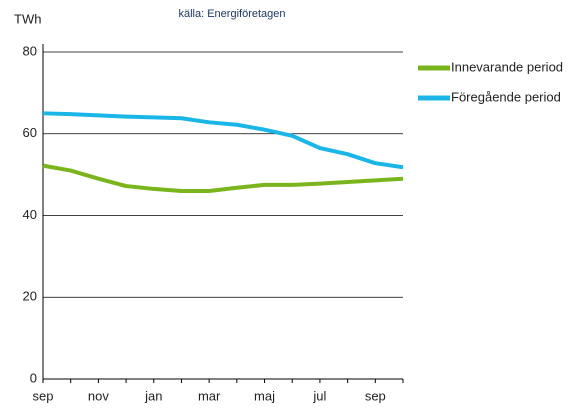 This screenshot has width=574, height=409. Describe the element at coordinates (98, 395) in the screenshot. I see `x-tick-label: nov` at that location.